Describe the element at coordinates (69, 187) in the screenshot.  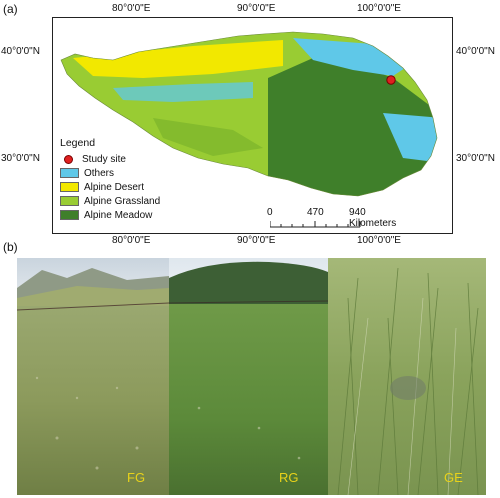
I see `alpine-desert-swatch` at that location.